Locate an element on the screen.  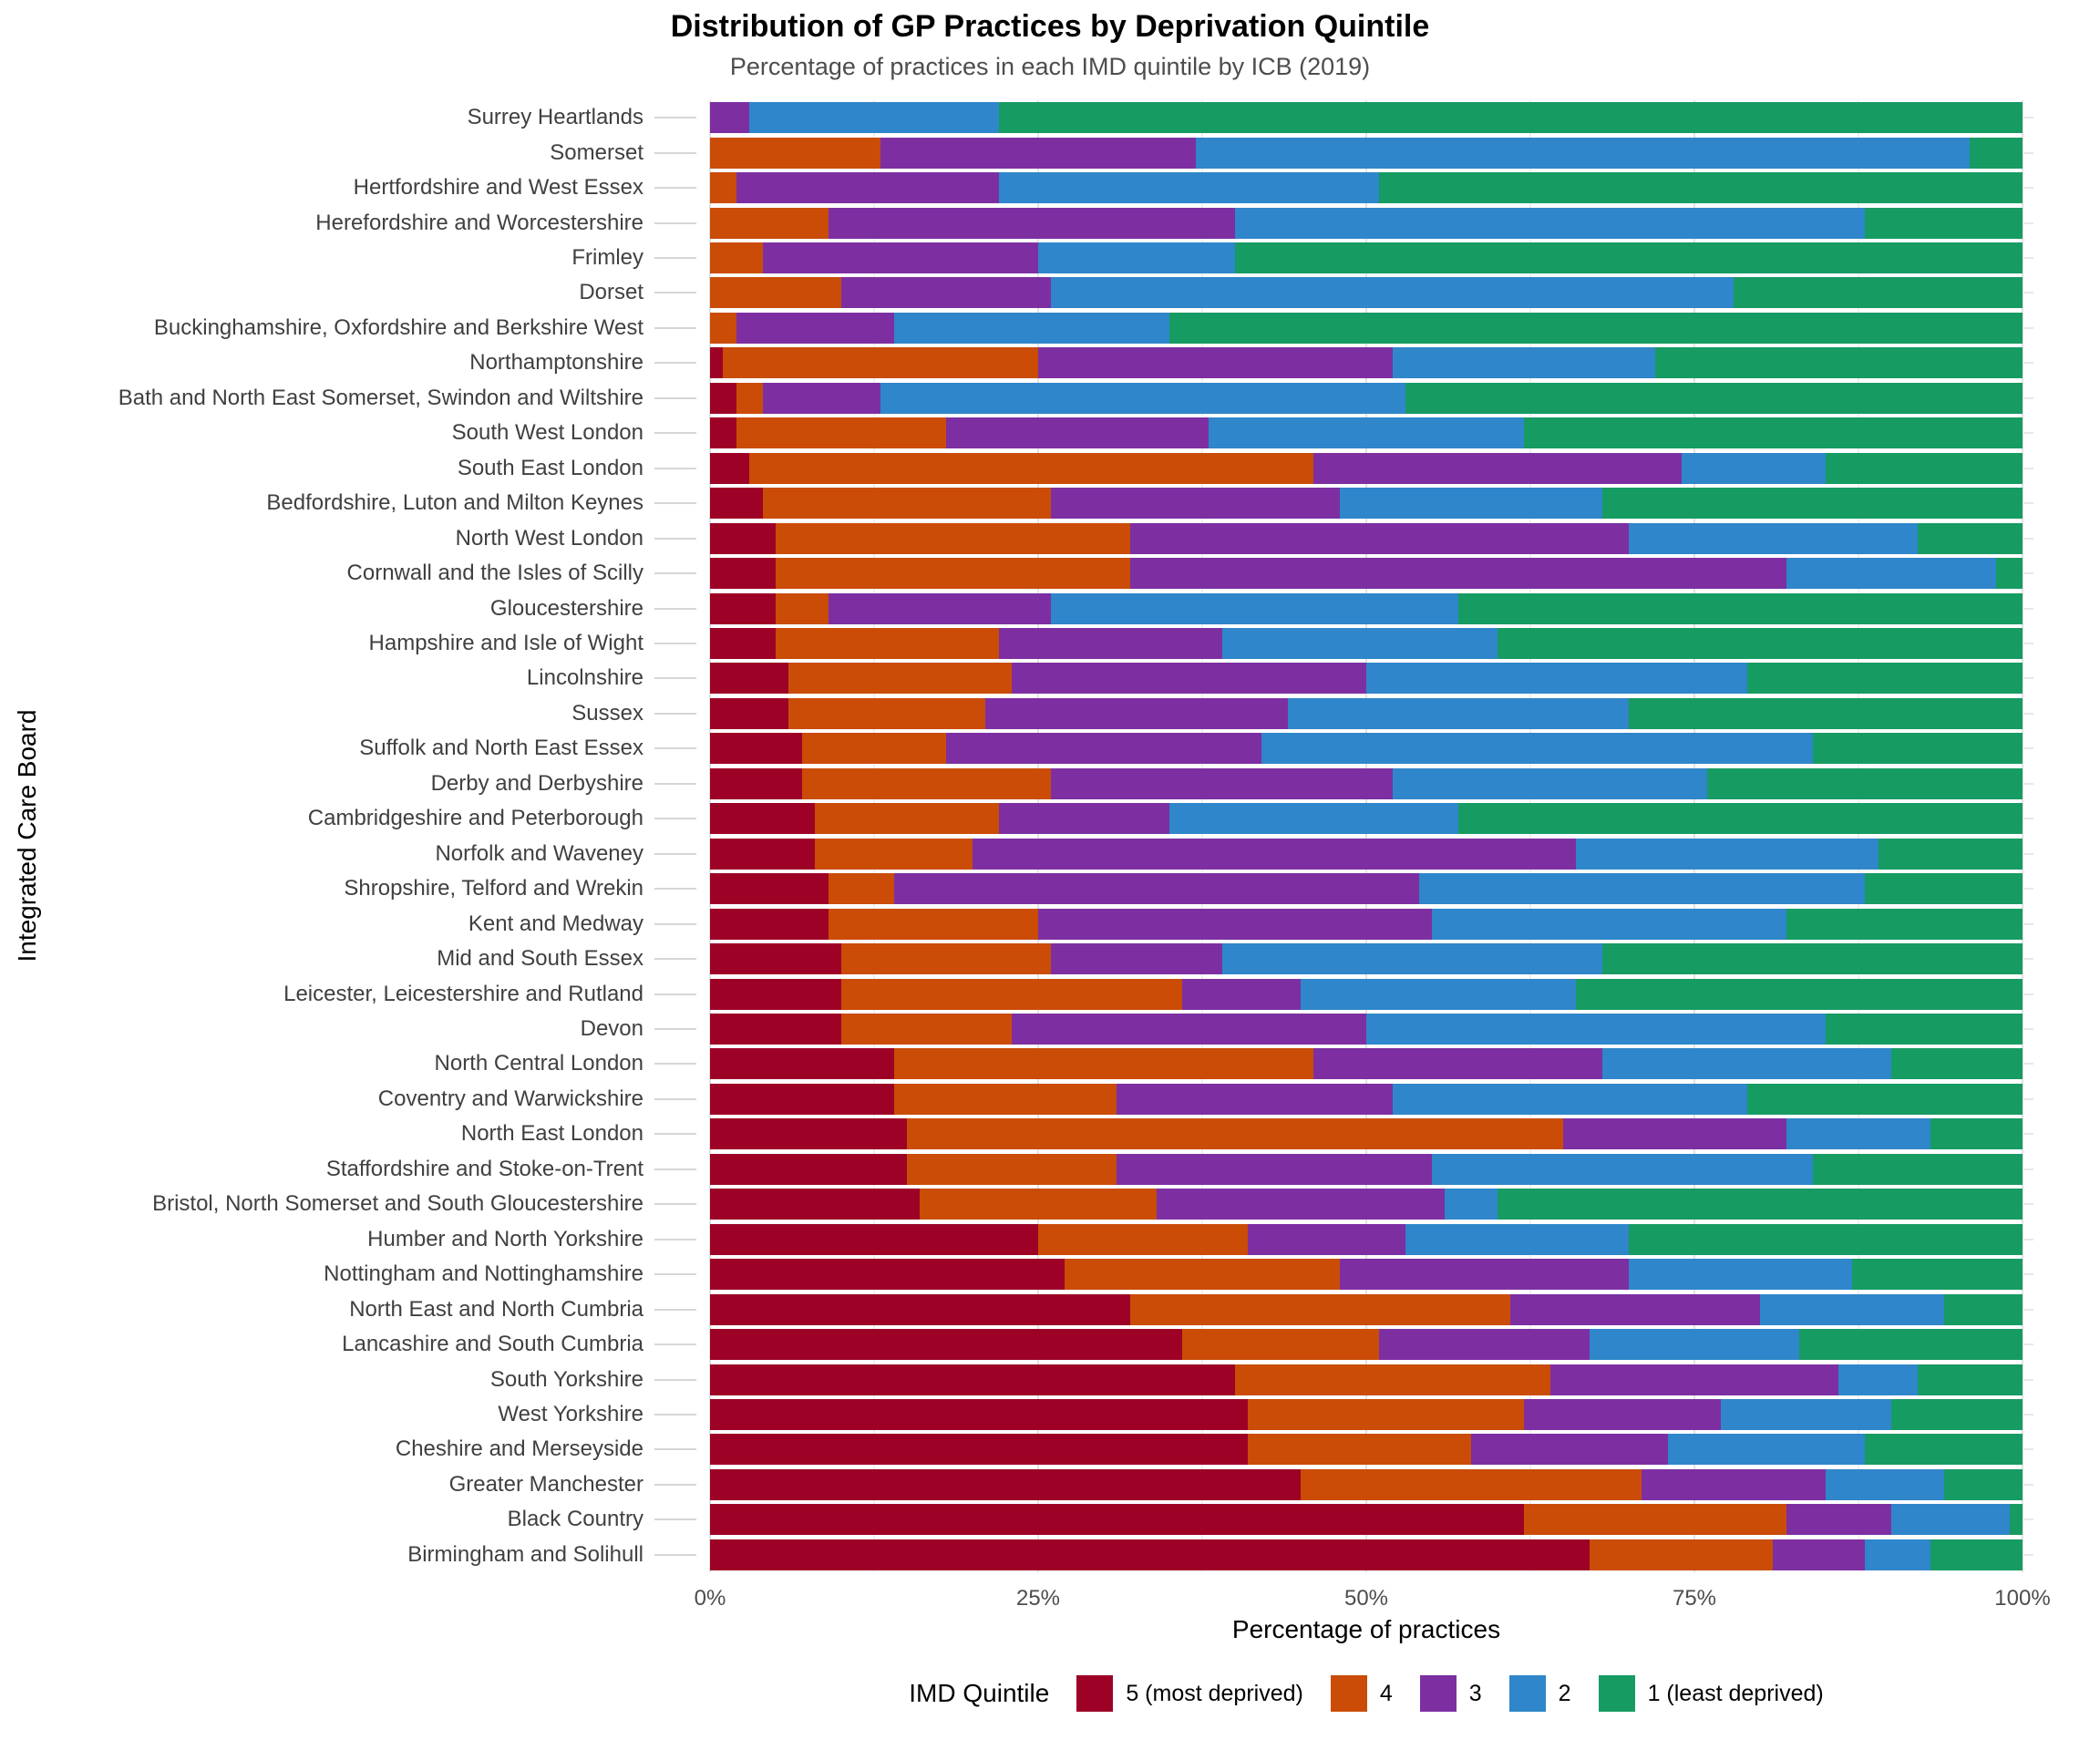
y-axis-label: Bedfordshire, Luton and Milton Keynes is located at coordinates (455, 503).